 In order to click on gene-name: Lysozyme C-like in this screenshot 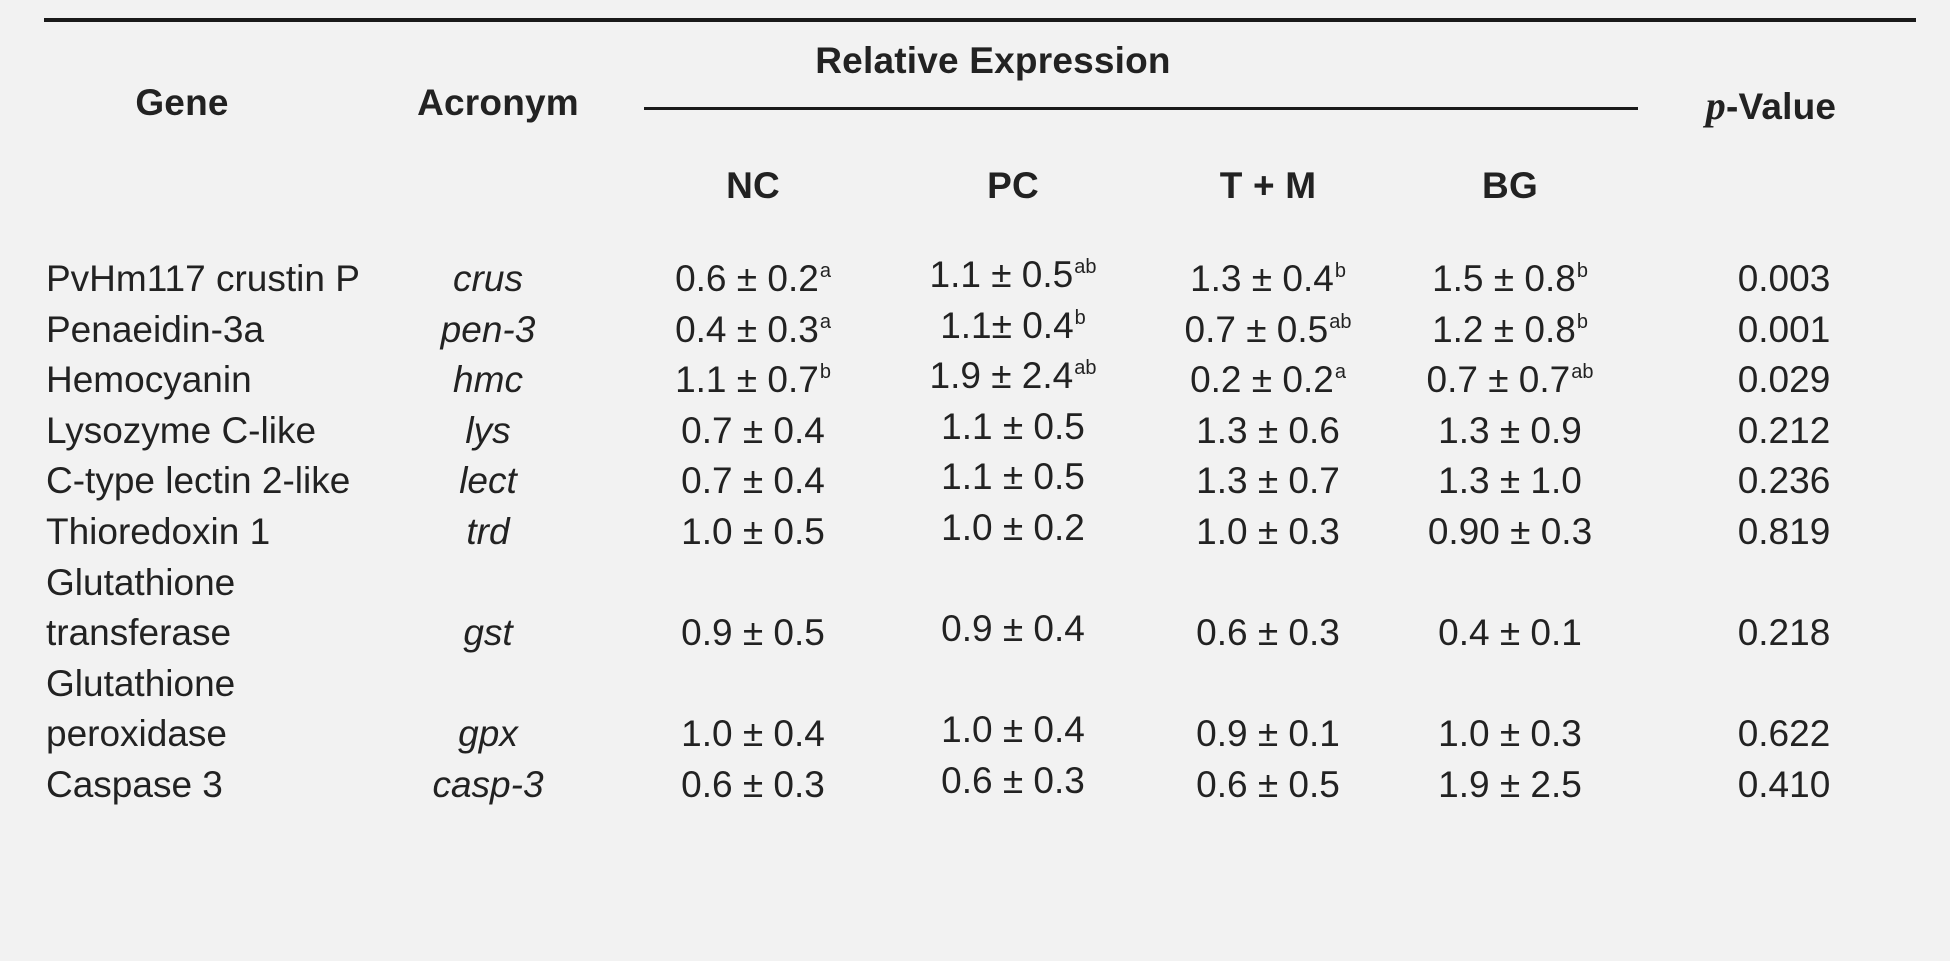, I will do `click(181, 430)`.